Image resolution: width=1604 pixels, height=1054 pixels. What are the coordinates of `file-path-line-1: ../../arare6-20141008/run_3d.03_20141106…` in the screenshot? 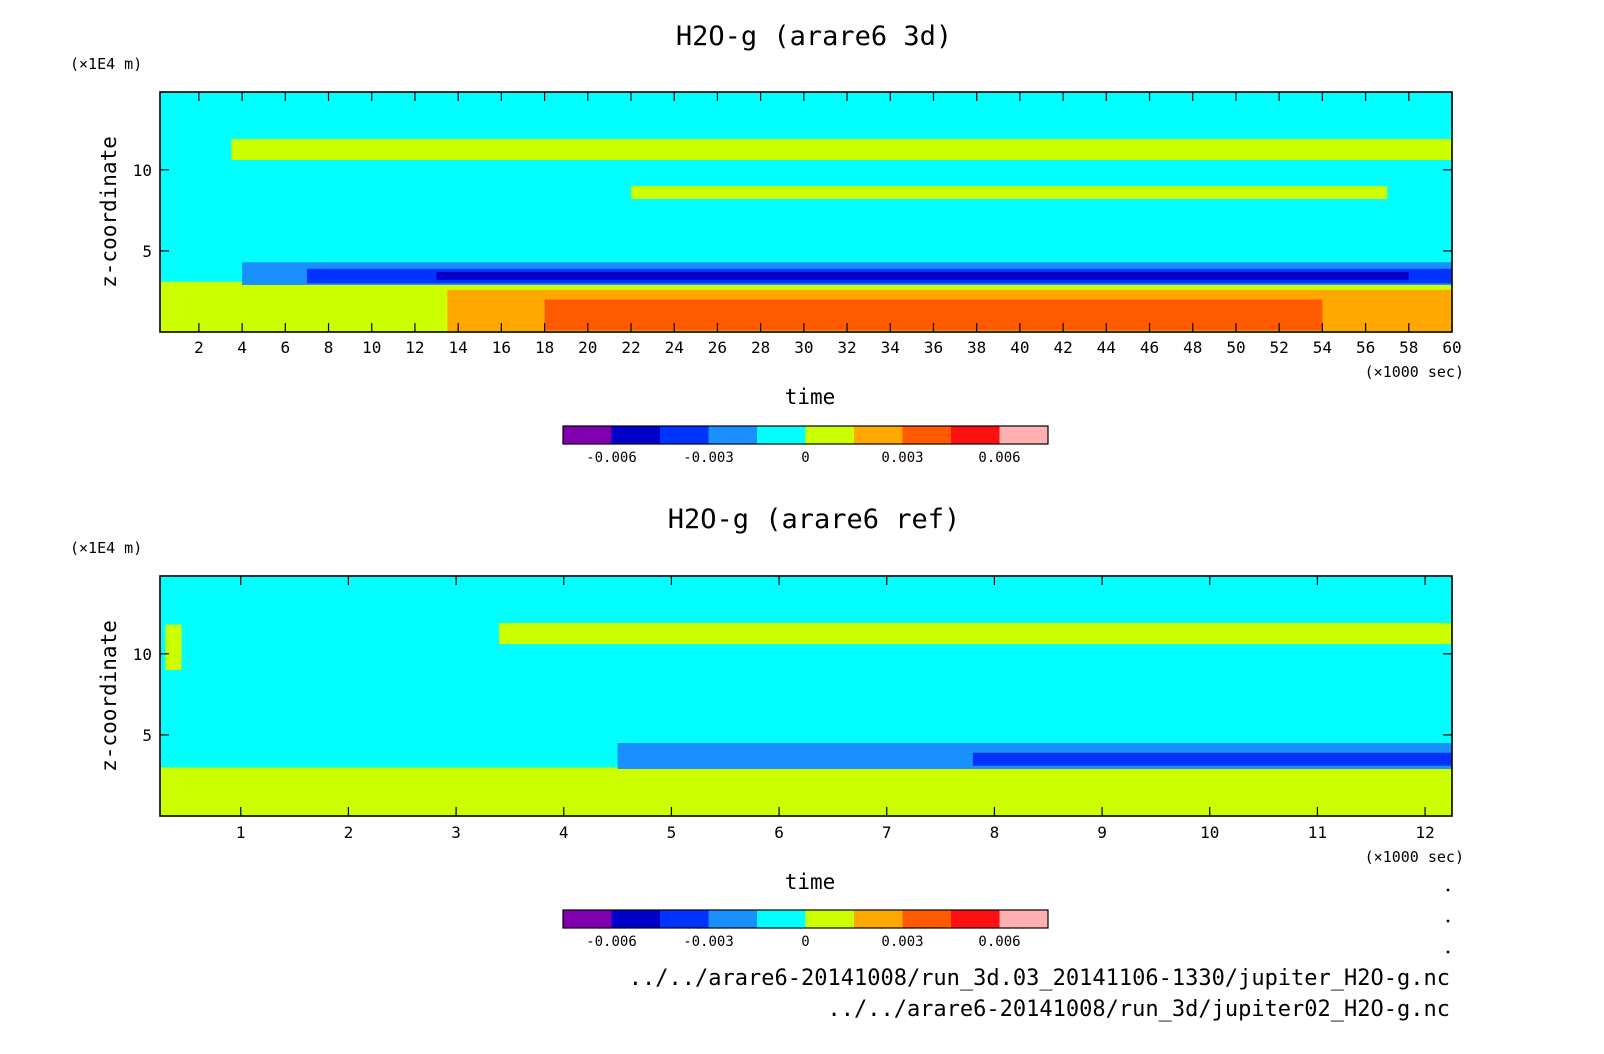 It's located at (1039, 978).